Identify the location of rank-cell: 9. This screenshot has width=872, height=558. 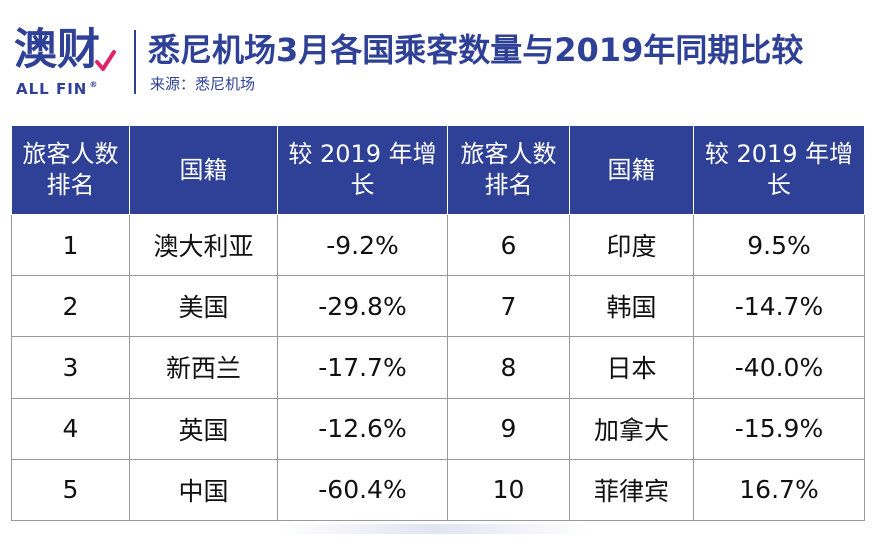
(508, 428).